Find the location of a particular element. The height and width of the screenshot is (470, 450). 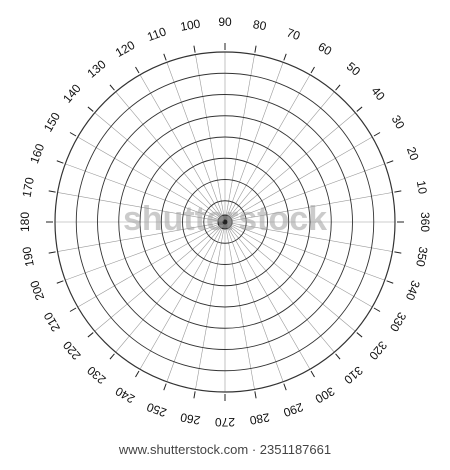

angle-label: 140 is located at coordinates (72, 93).